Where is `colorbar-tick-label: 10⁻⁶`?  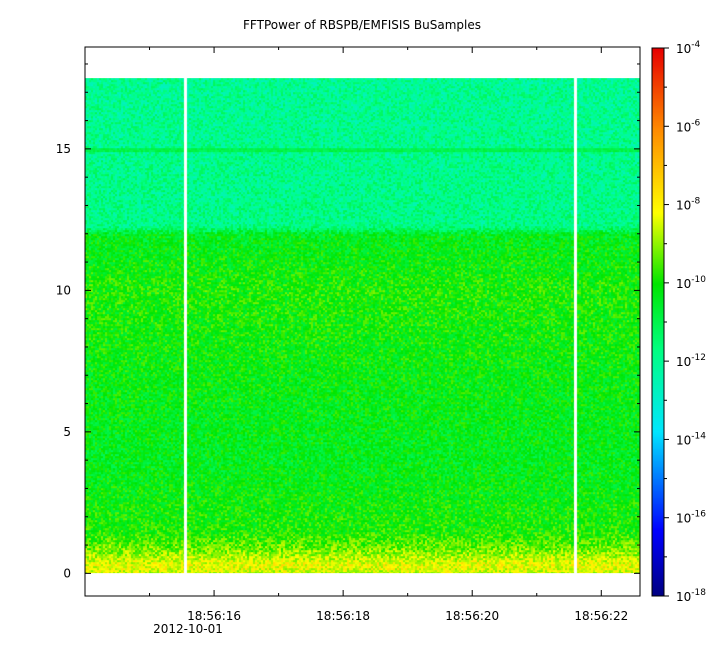
colorbar-tick-label: 10⁻⁶ is located at coordinates (688, 126).